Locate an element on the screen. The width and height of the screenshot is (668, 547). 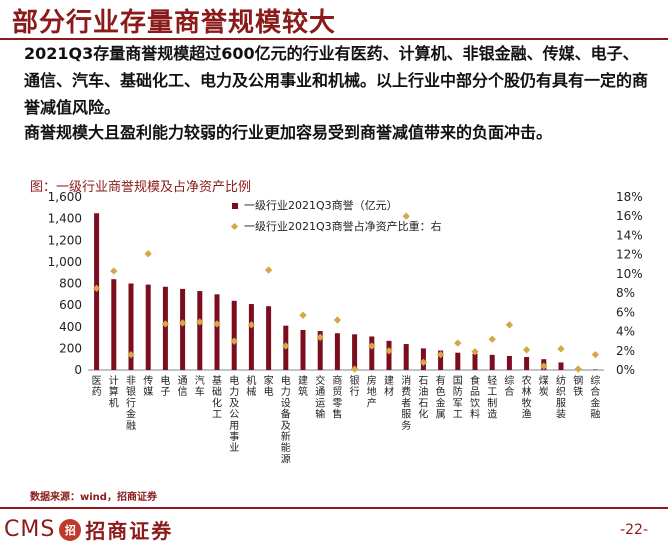
y-left-tick-label: 800 is located at coordinates (70, 284).